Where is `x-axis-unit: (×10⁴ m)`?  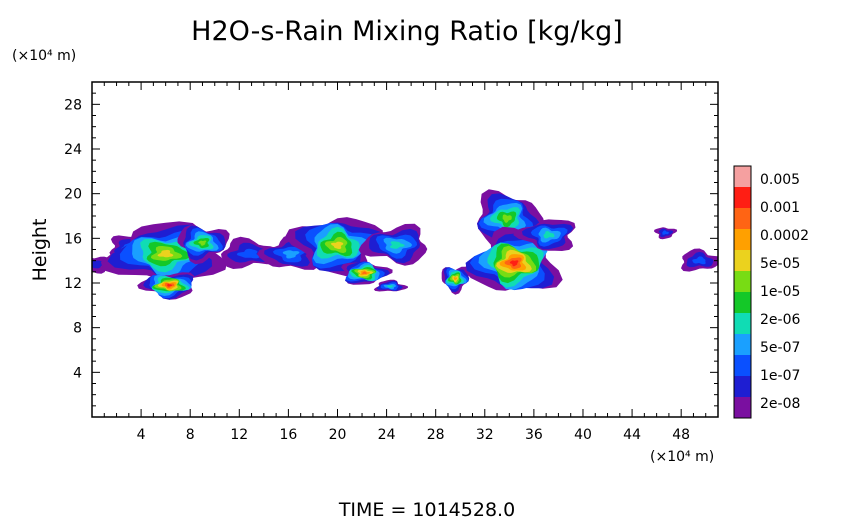
x-axis-unit: (×10⁴ m) is located at coordinates (682, 457).